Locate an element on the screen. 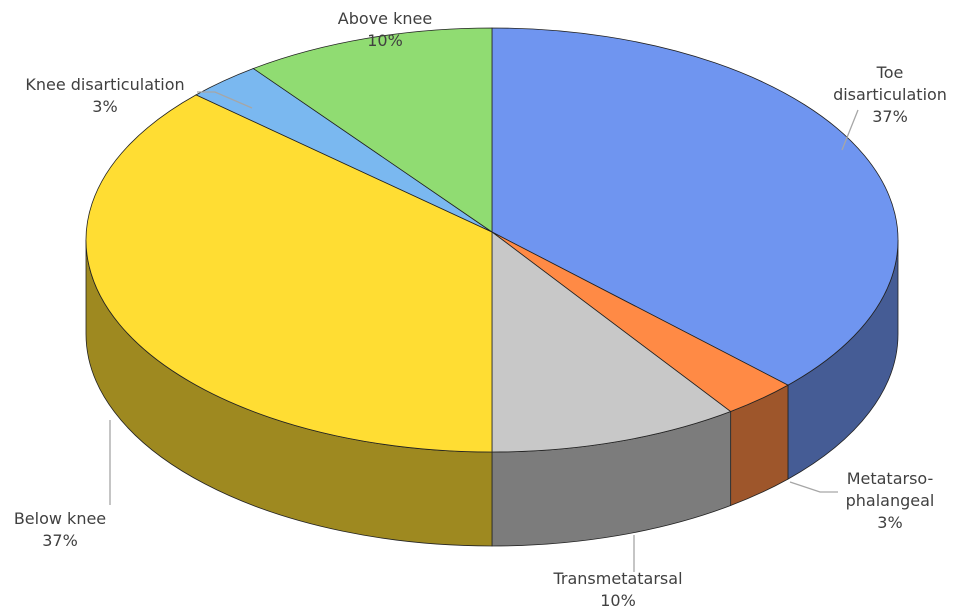  category-label: Transmetatarsal is located at coordinates (618, 578).